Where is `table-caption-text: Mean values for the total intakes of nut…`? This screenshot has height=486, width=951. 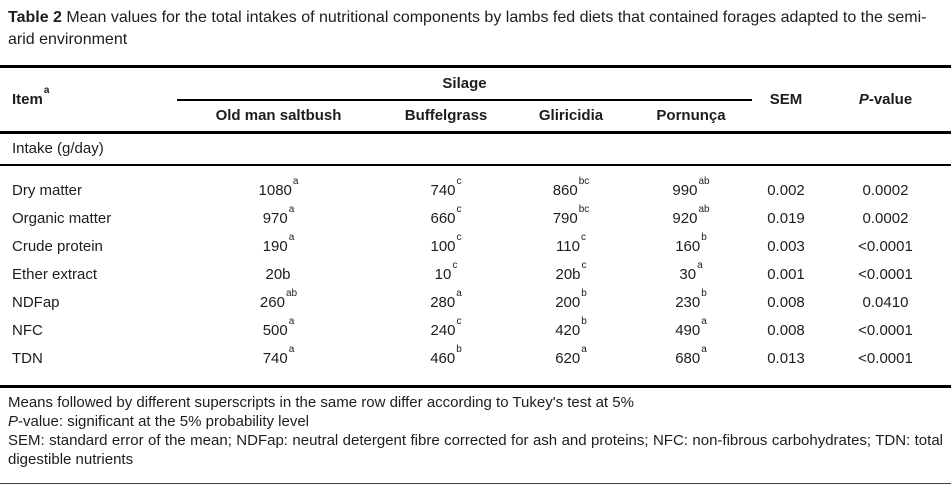
table-caption-text: Mean values for the total intakes of nut… is located at coordinates (467, 28).